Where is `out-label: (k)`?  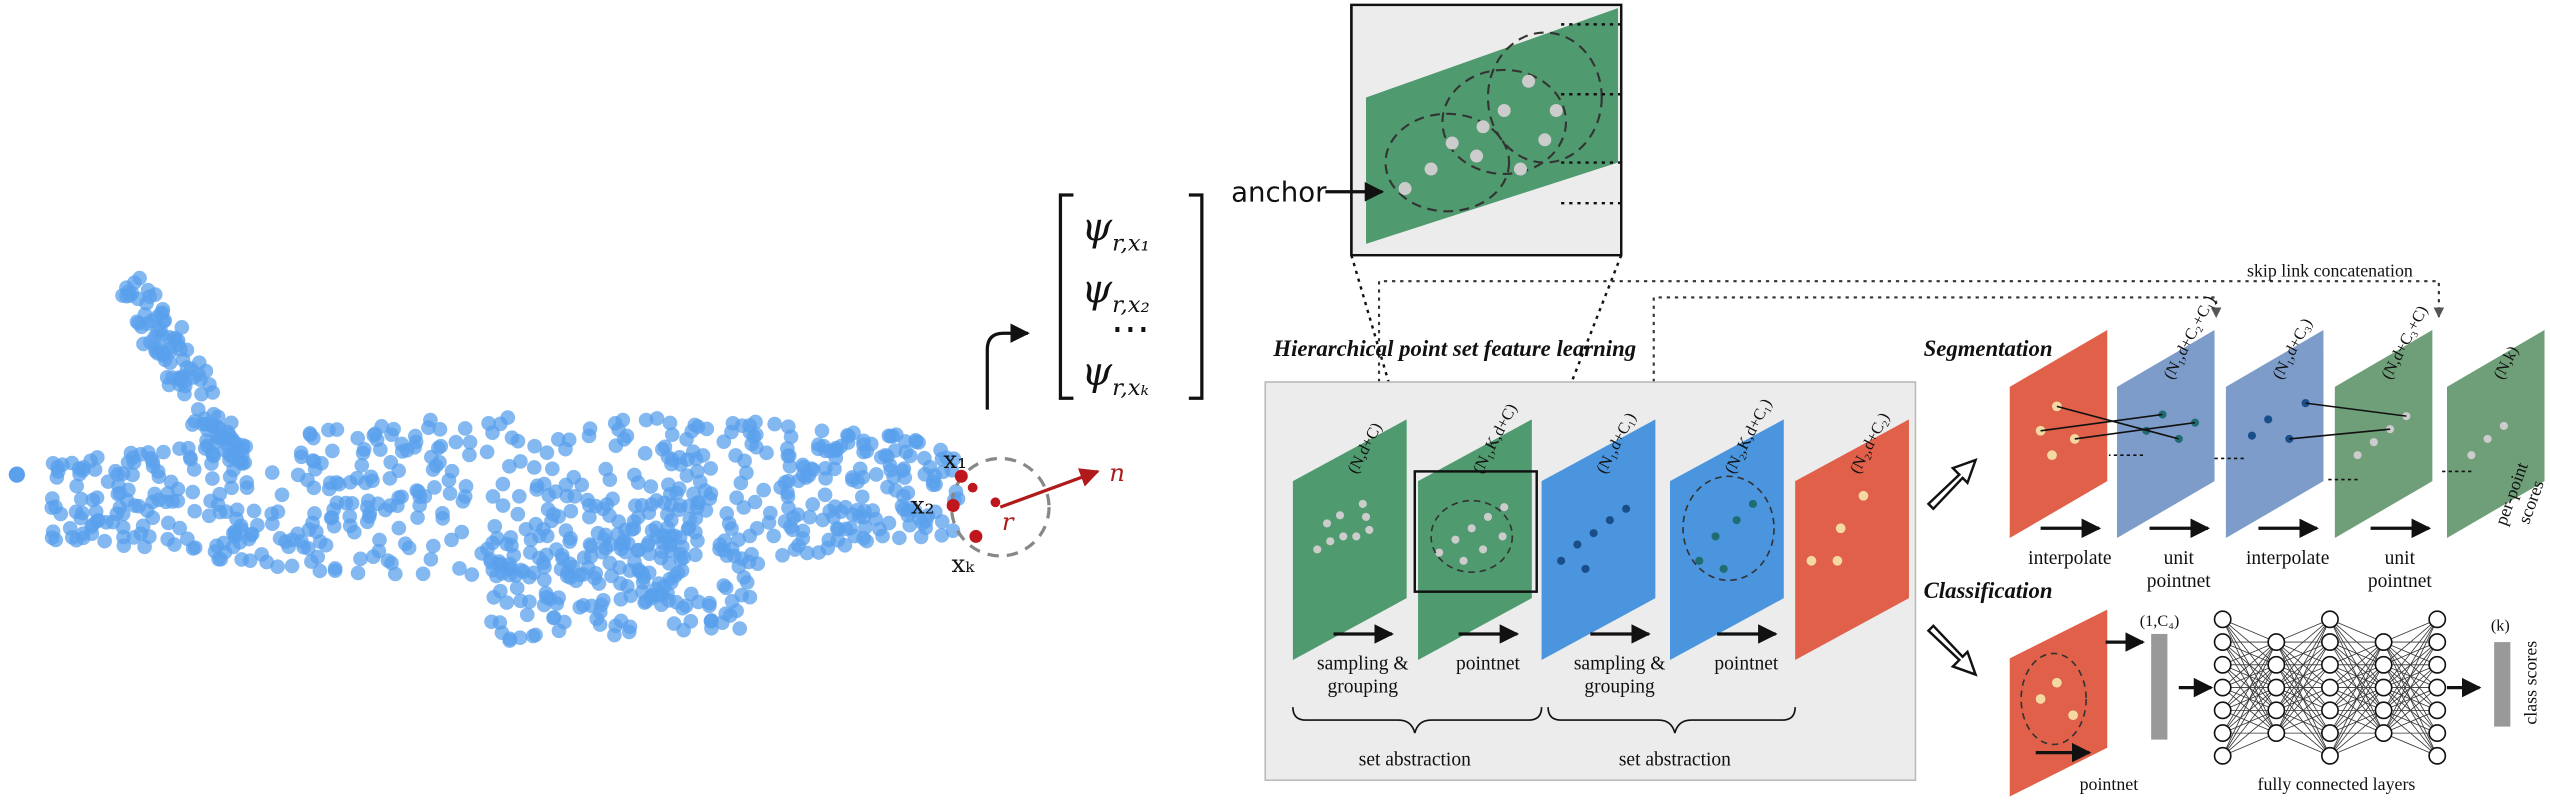 out-label: (k) is located at coordinates (2500, 626).